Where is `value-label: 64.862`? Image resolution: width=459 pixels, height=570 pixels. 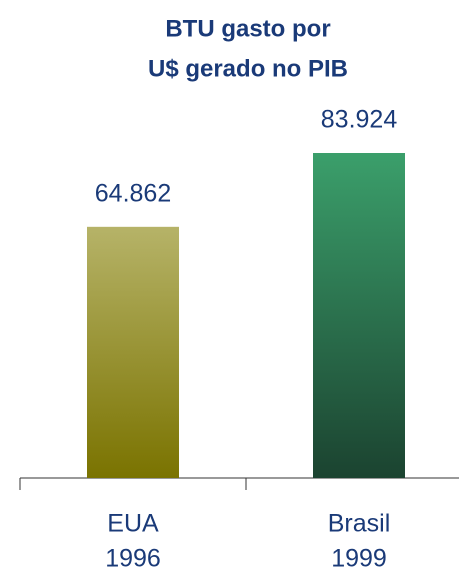 value-label: 64.862 is located at coordinates (133, 193).